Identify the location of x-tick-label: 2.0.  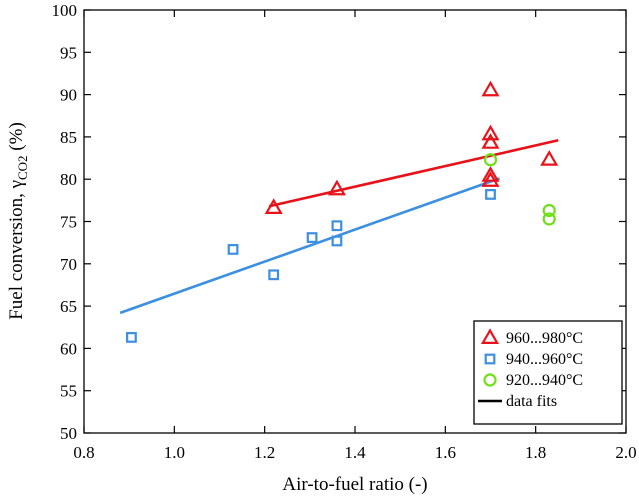
(625, 452).